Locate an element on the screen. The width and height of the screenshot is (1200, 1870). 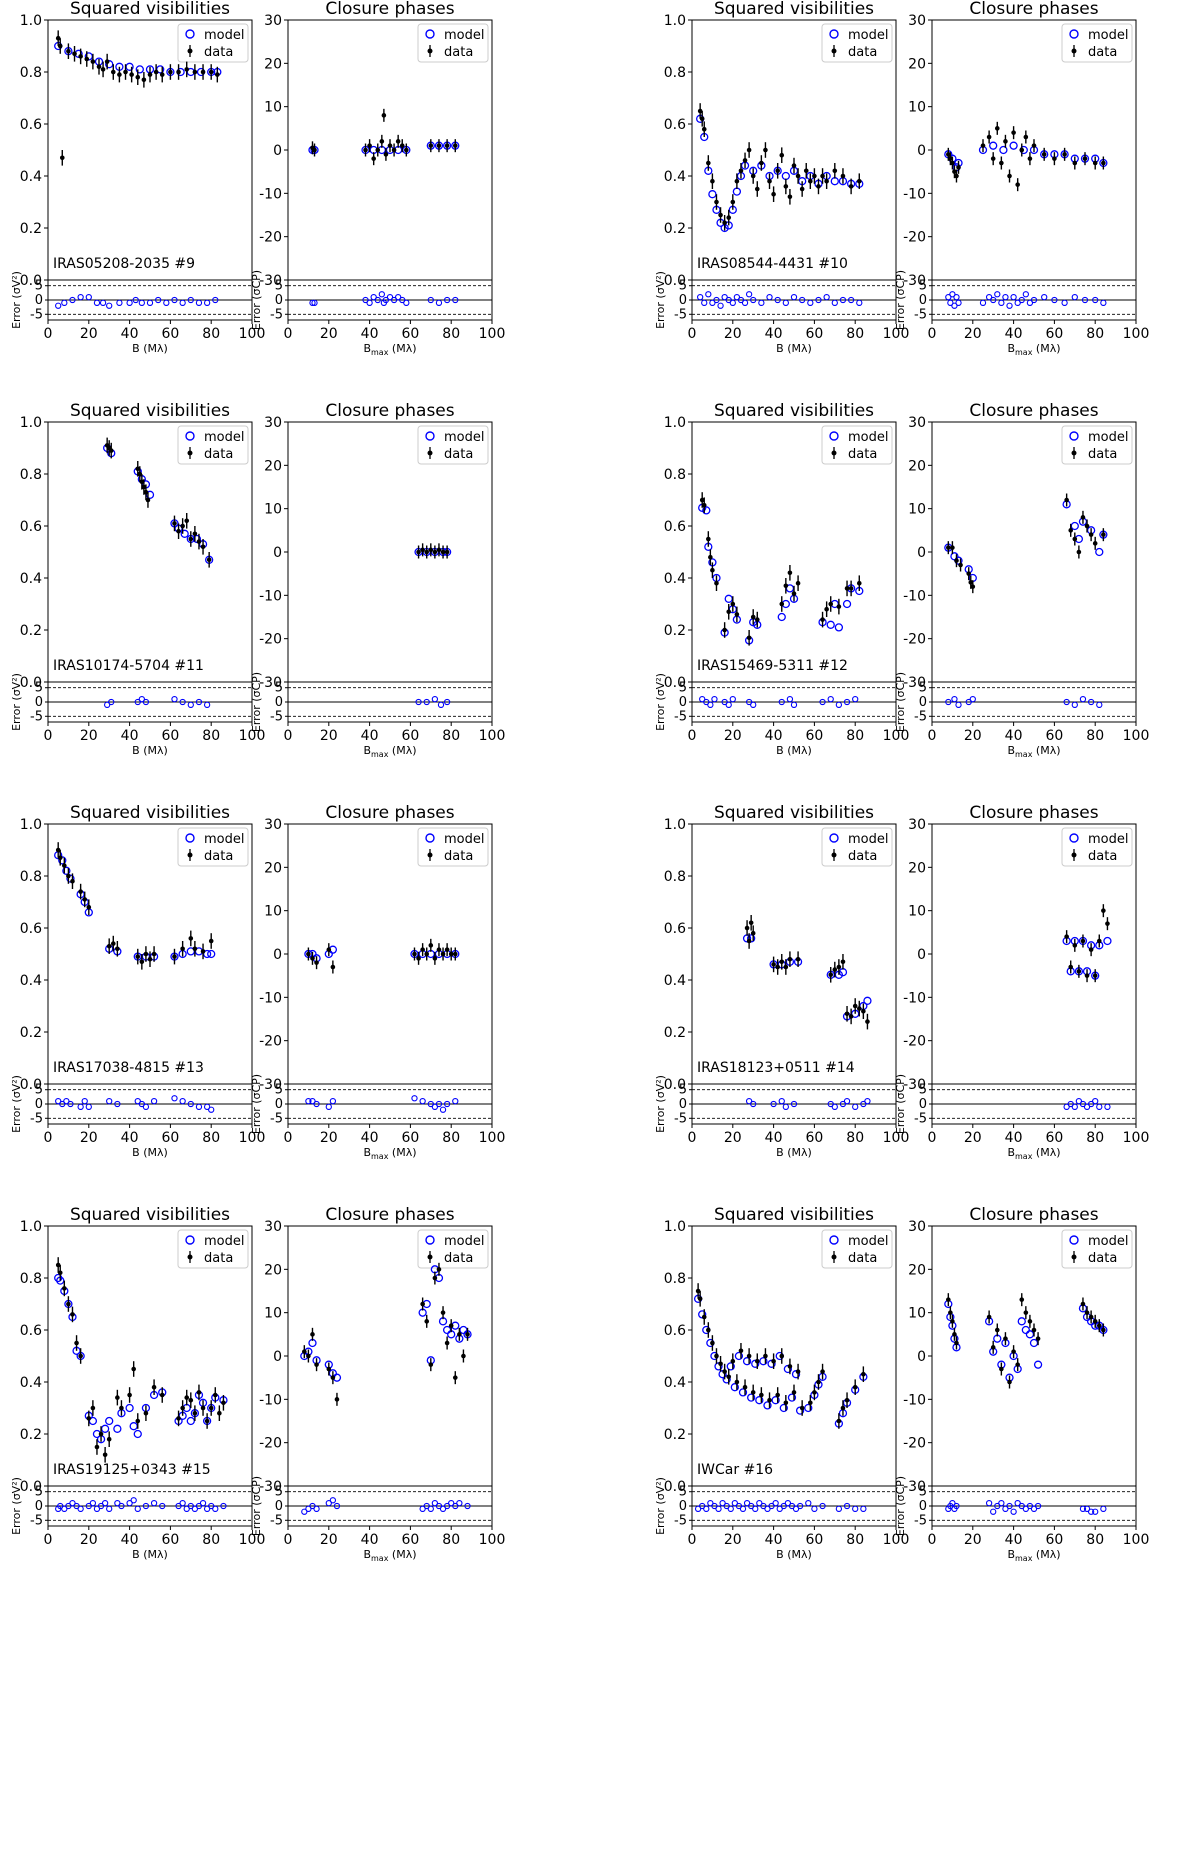
x-tick-label: 80 is located at coordinates (451, 1138).